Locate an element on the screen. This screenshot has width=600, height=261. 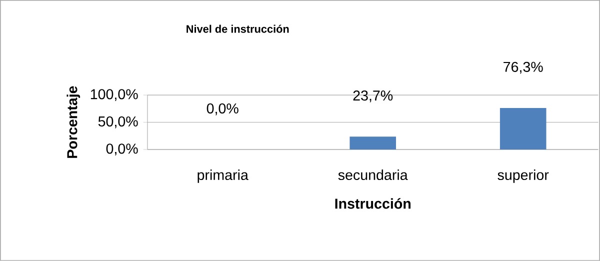
data-label: 23,7% is located at coordinates (373, 96).